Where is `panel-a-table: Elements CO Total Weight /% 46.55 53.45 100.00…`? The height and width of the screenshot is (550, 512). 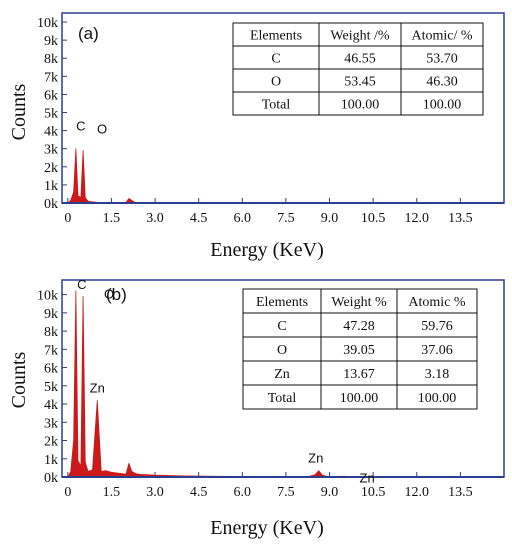
panel-a-table: Elements CO Total Weight /% 46.55 53.45 100.00… is located at coordinates (358, 69).